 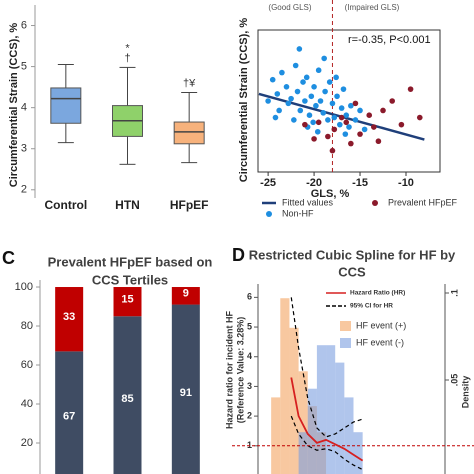 What do you see at coordinates (24, 25) in the screenshot?
I see `y-tick-label: 6` at bounding box center [24, 25].